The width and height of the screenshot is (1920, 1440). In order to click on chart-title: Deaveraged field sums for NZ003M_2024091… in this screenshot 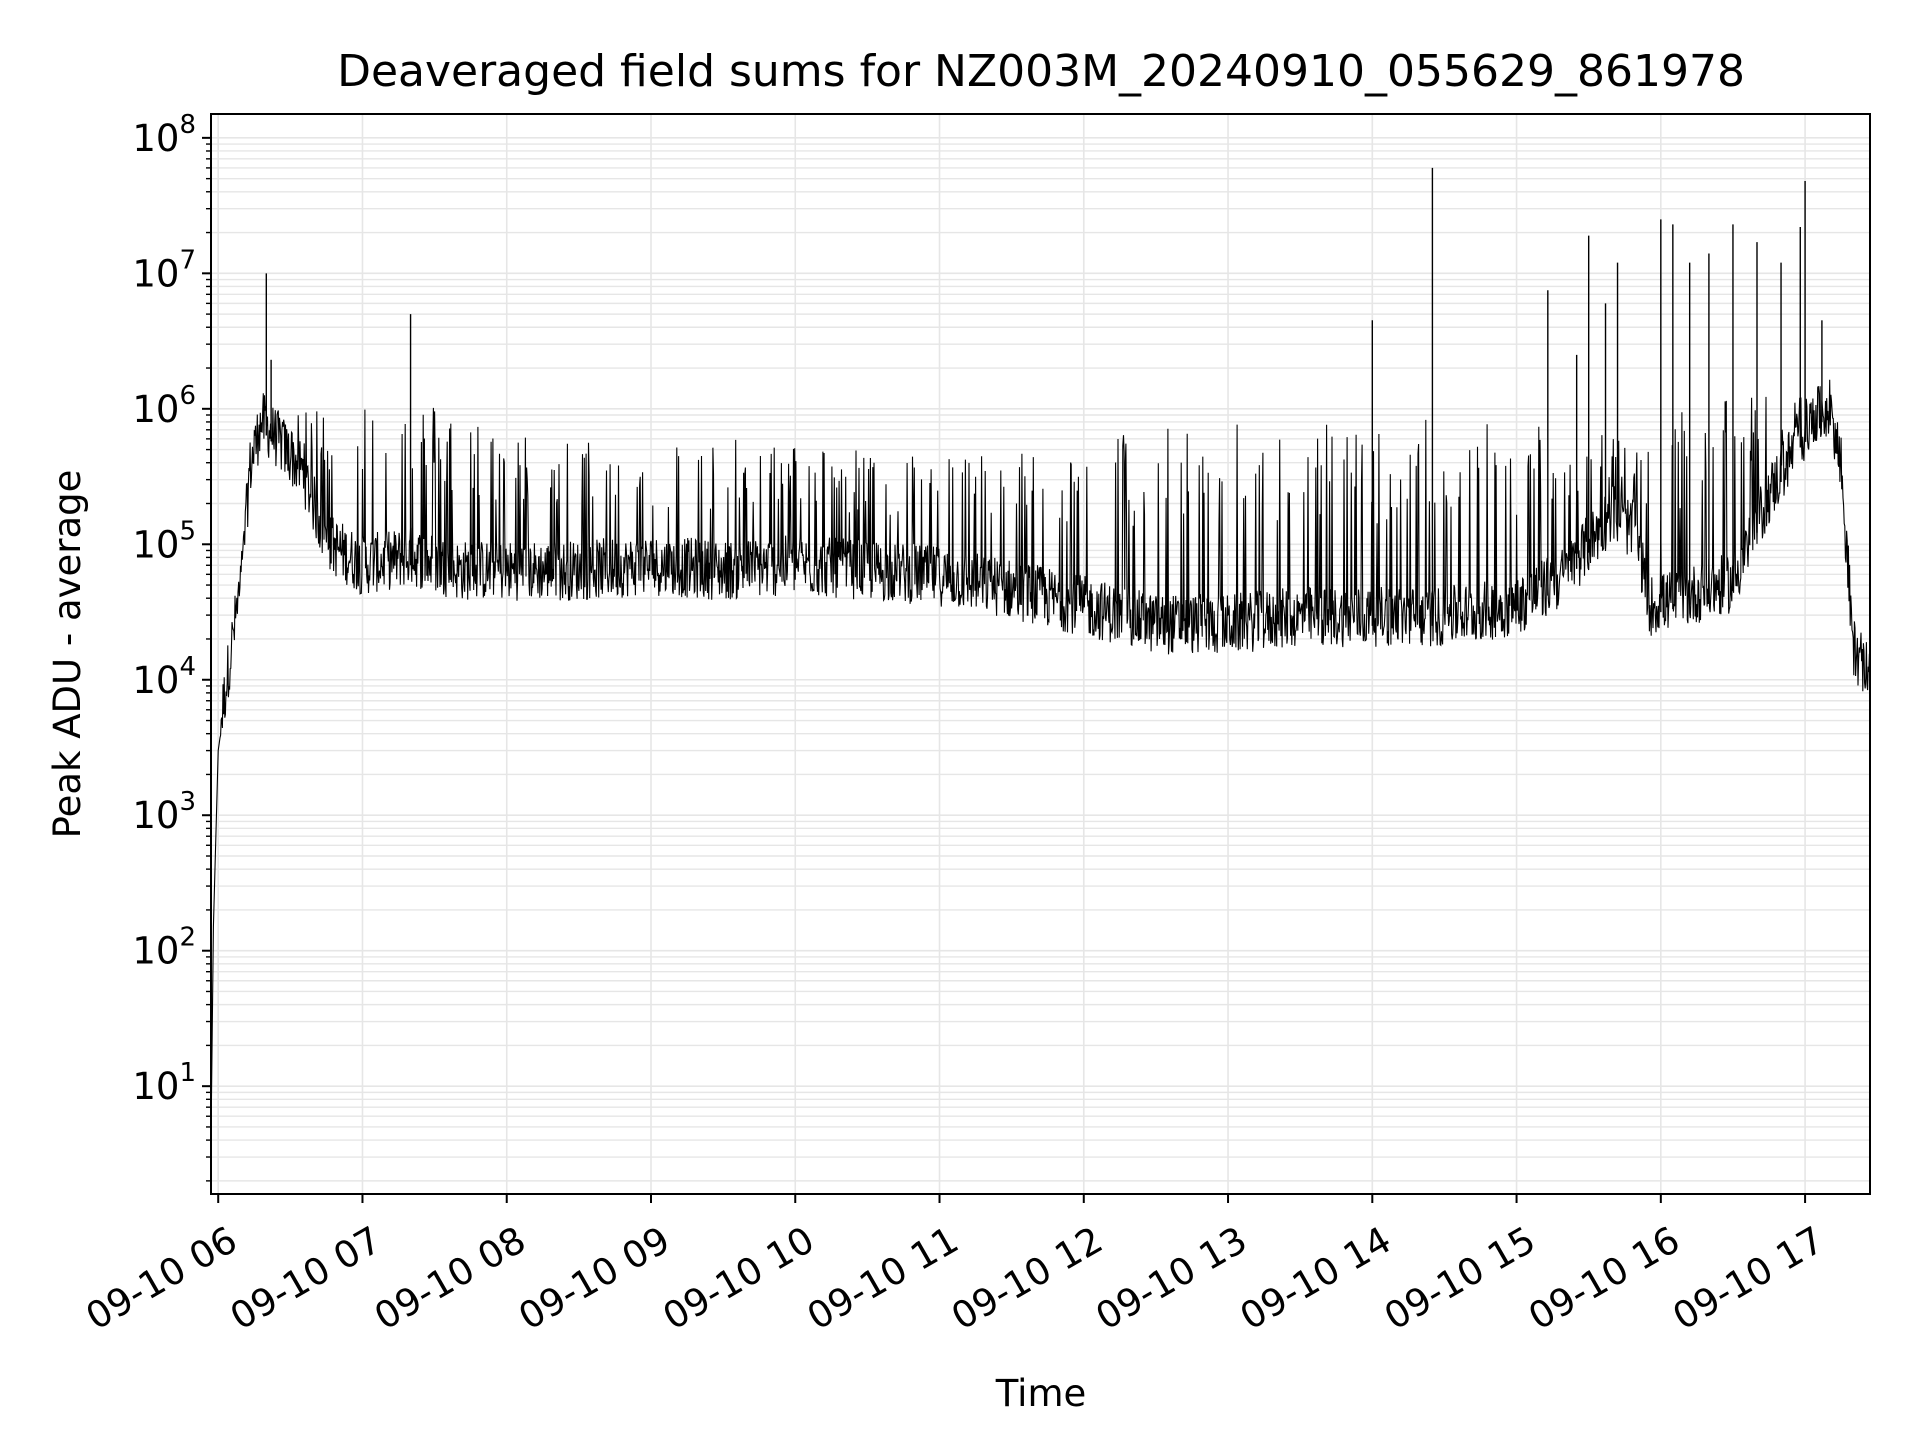, I will do `click(1041, 71)`.